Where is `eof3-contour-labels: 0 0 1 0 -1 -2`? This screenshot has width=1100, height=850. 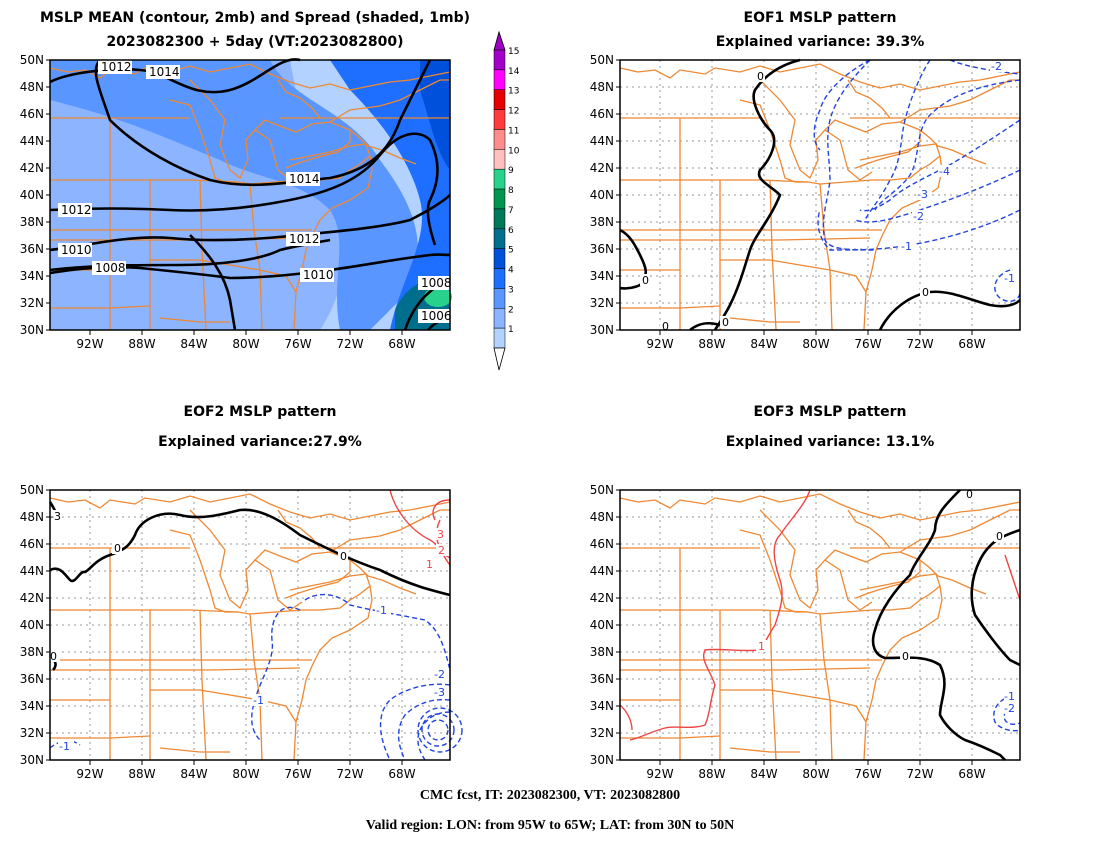 eof3-contour-labels: 0 0 1 0 -1 -2 is located at coordinates (888, 601).